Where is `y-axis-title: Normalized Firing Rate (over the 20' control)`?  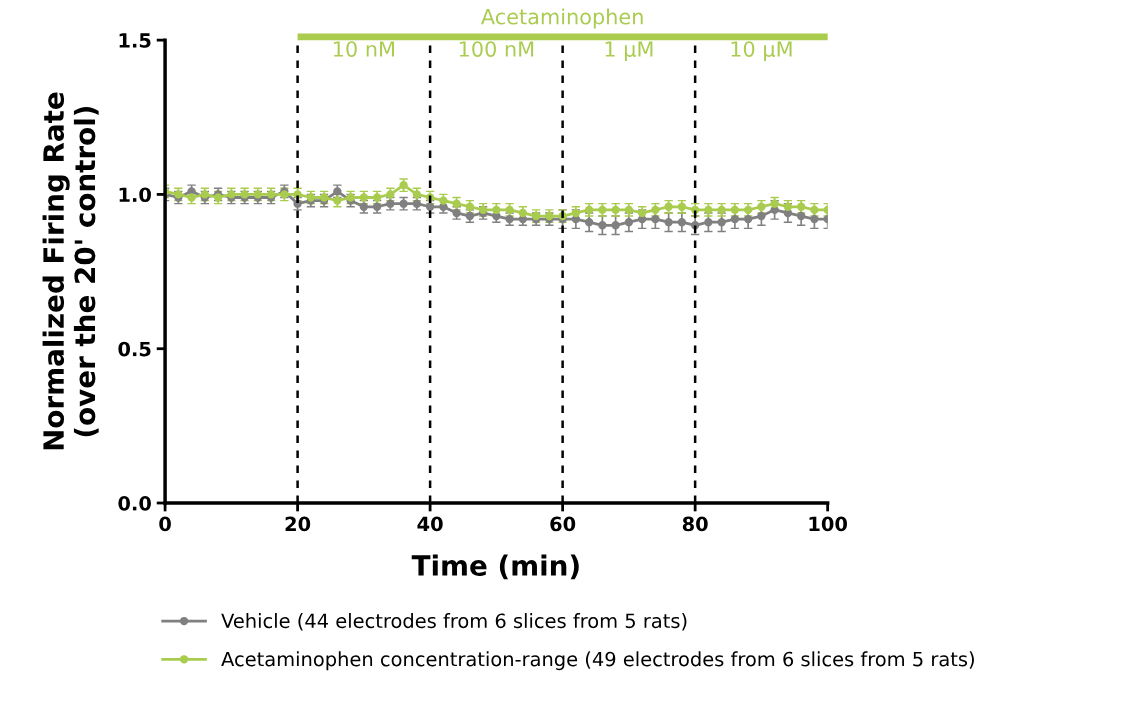
y-axis-title: Normalized Firing Rate (over the 20' control) is located at coordinates (70, 271).